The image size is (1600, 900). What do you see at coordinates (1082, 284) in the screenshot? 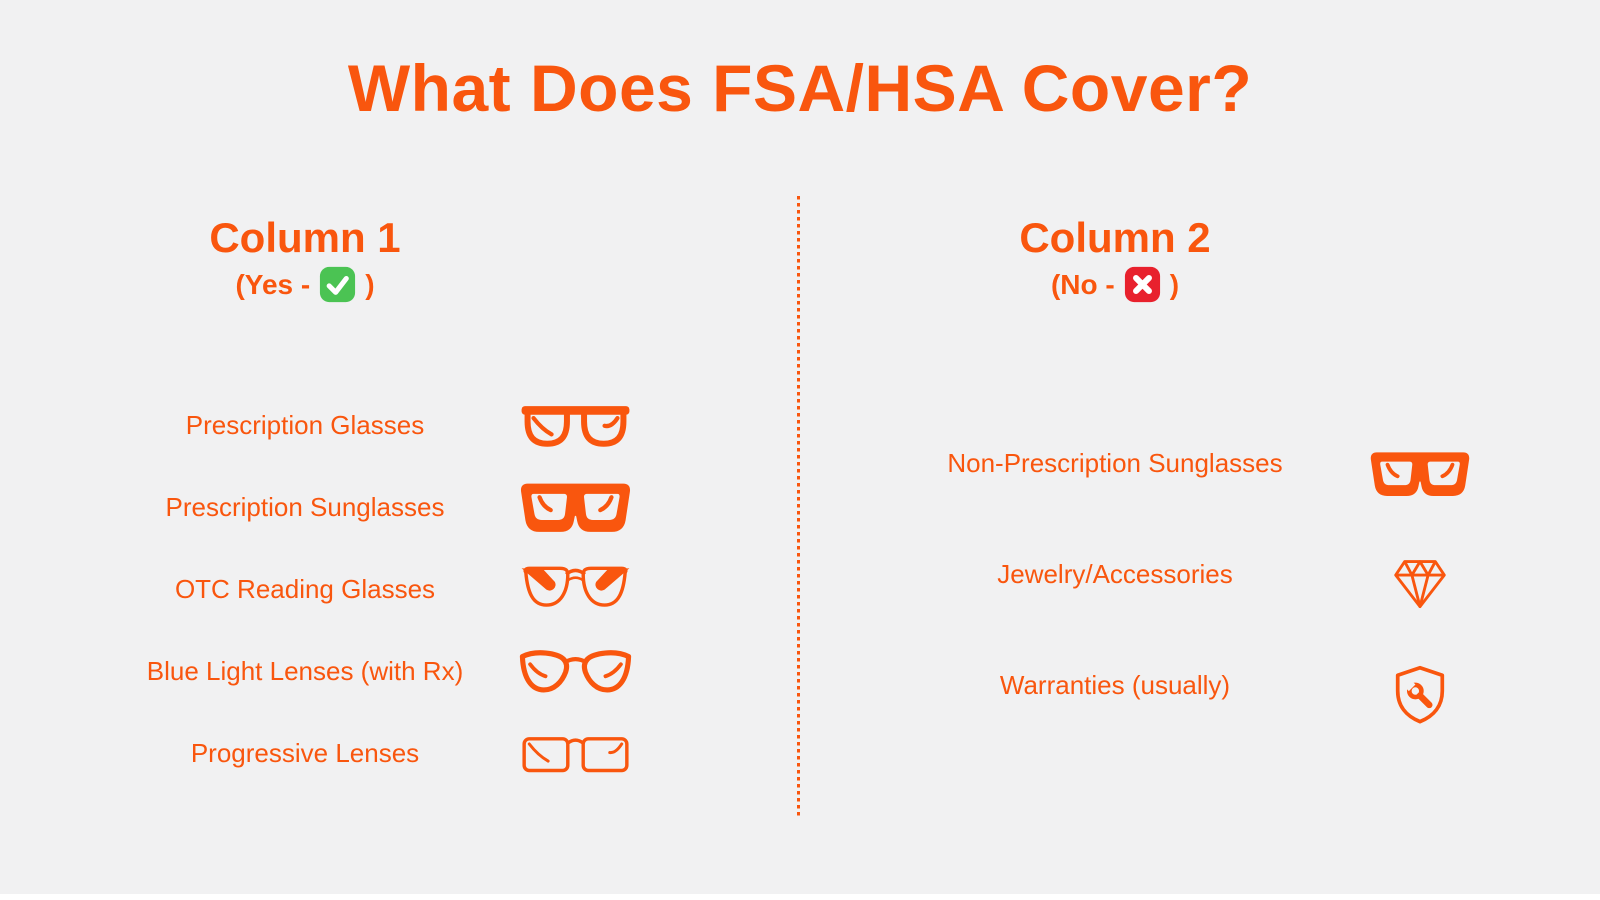
I see `qualifier-prefix: (No -` at bounding box center [1082, 284].